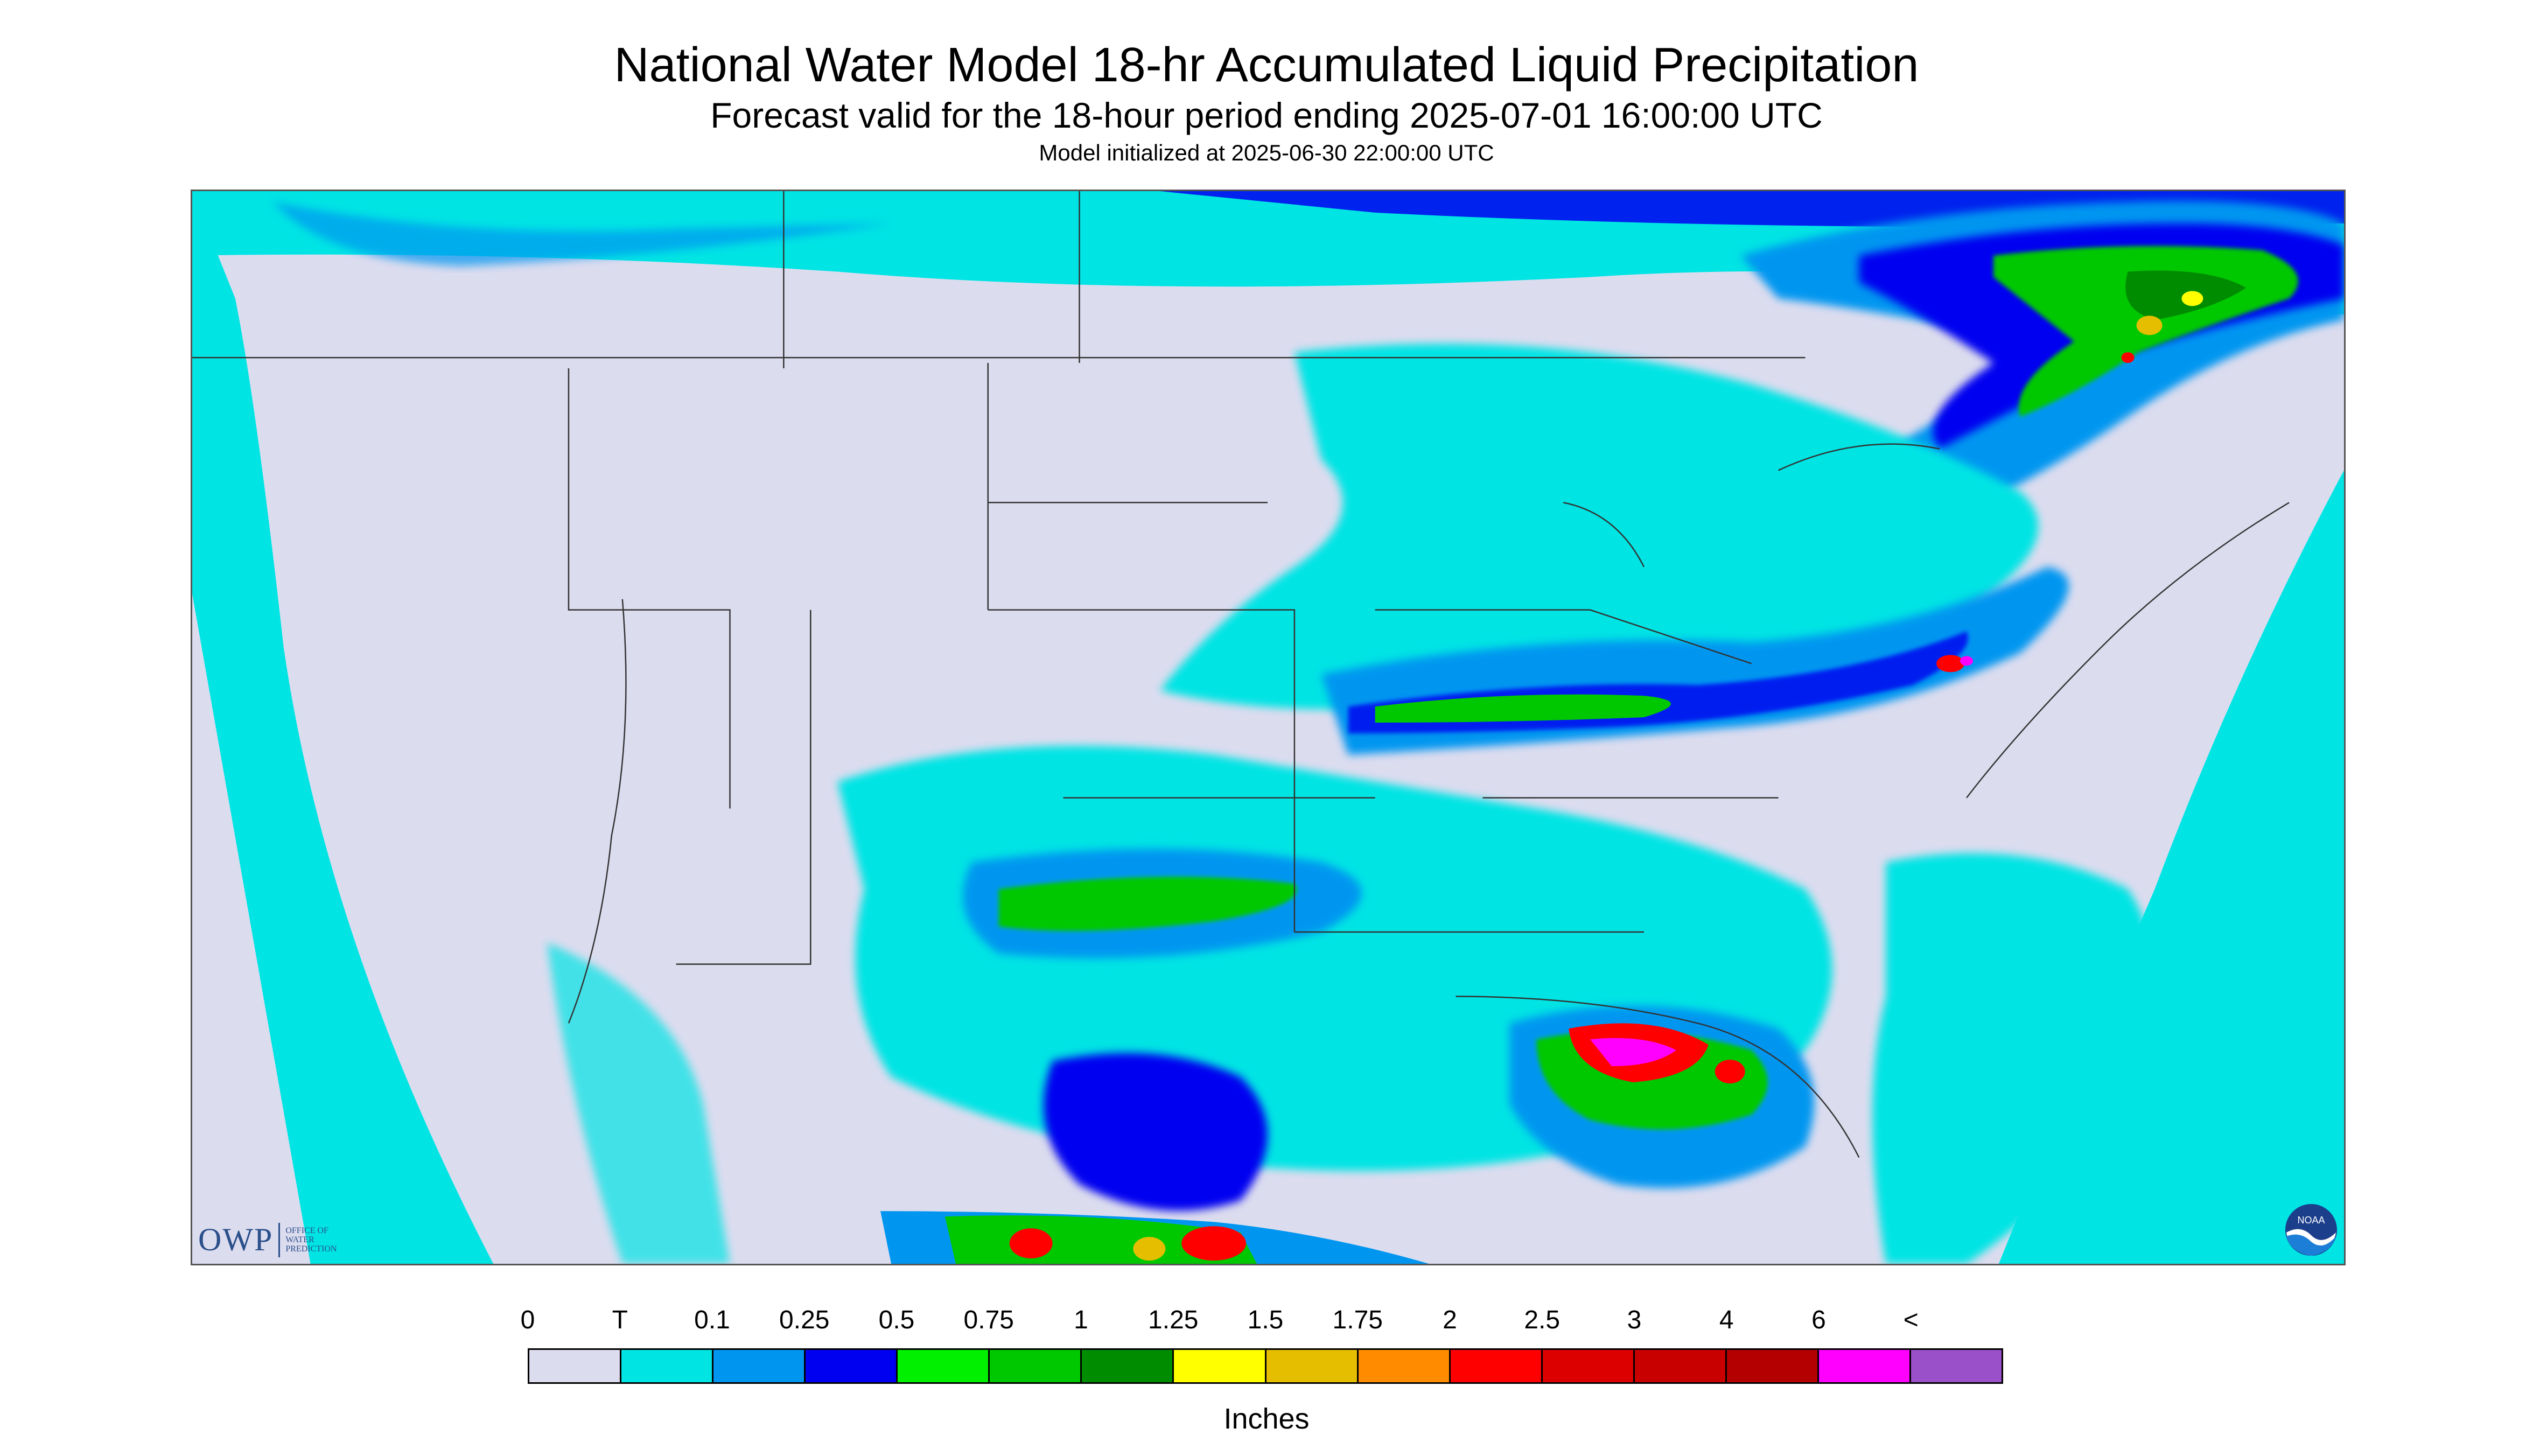  What do you see at coordinates (2311, 1230) in the screenshot?
I see `noaa-logo: NOAA` at bounding box center [2311, 1230].